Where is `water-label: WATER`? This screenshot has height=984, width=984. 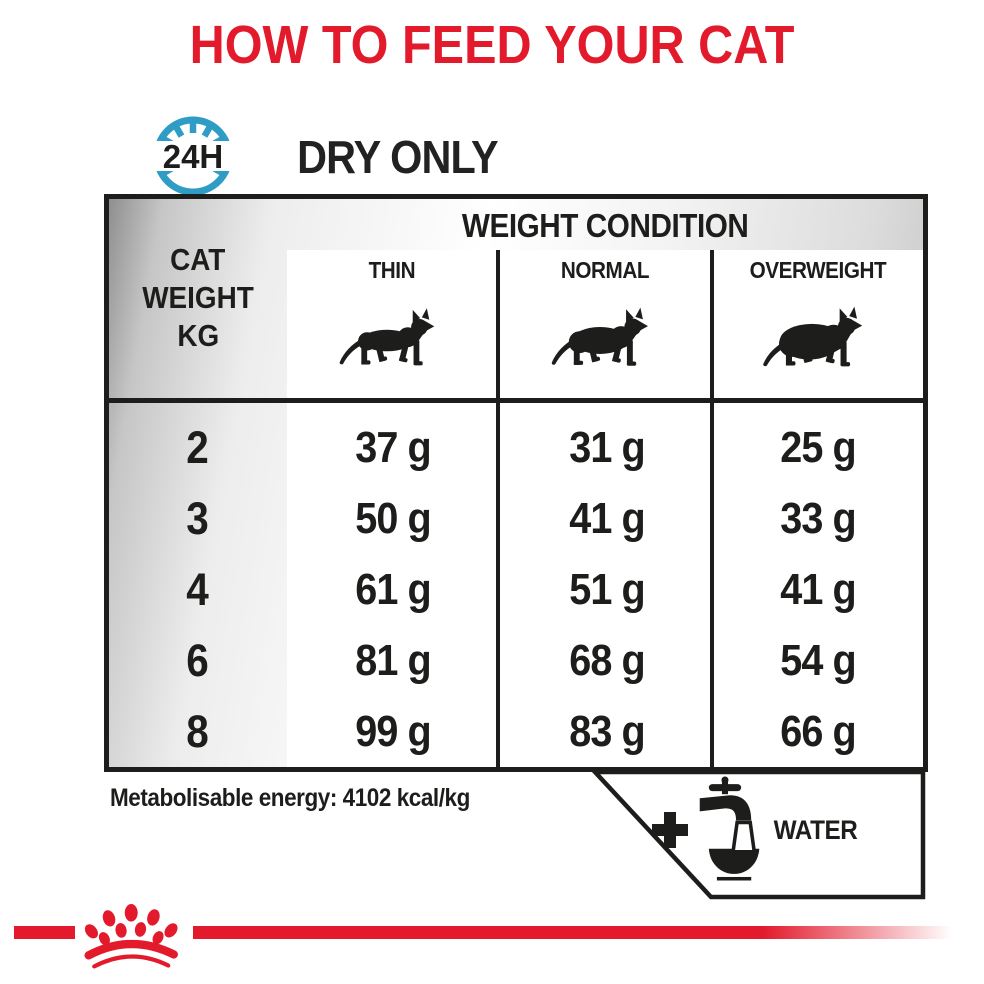 water-label: WATER is located at coordinates (815, 830).